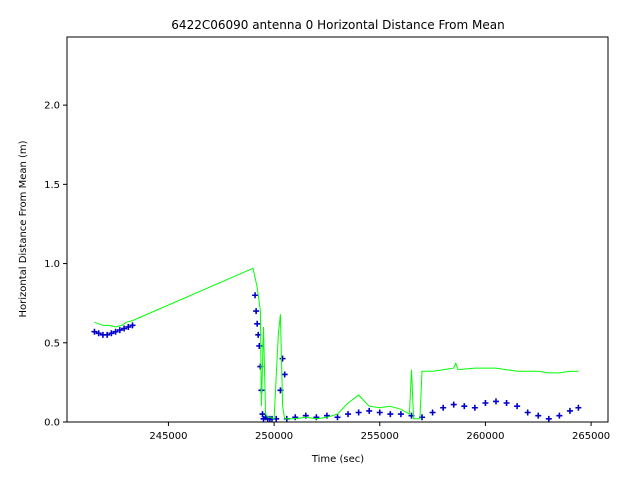 The height and width of the screenshot is (480, 640). Describe the element at coordinates (380, 436) in the screenshot. I see `x-tick-label: 255000` at that location.